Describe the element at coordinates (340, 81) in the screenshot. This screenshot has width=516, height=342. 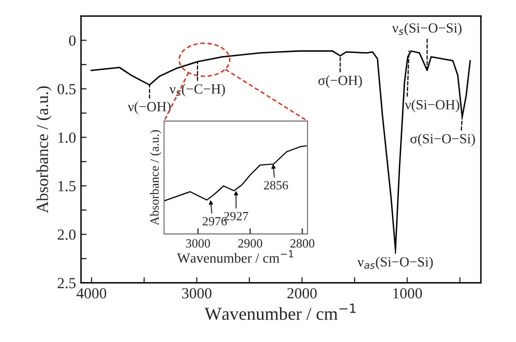
I see `annotation: σ(−OH)` at that location.